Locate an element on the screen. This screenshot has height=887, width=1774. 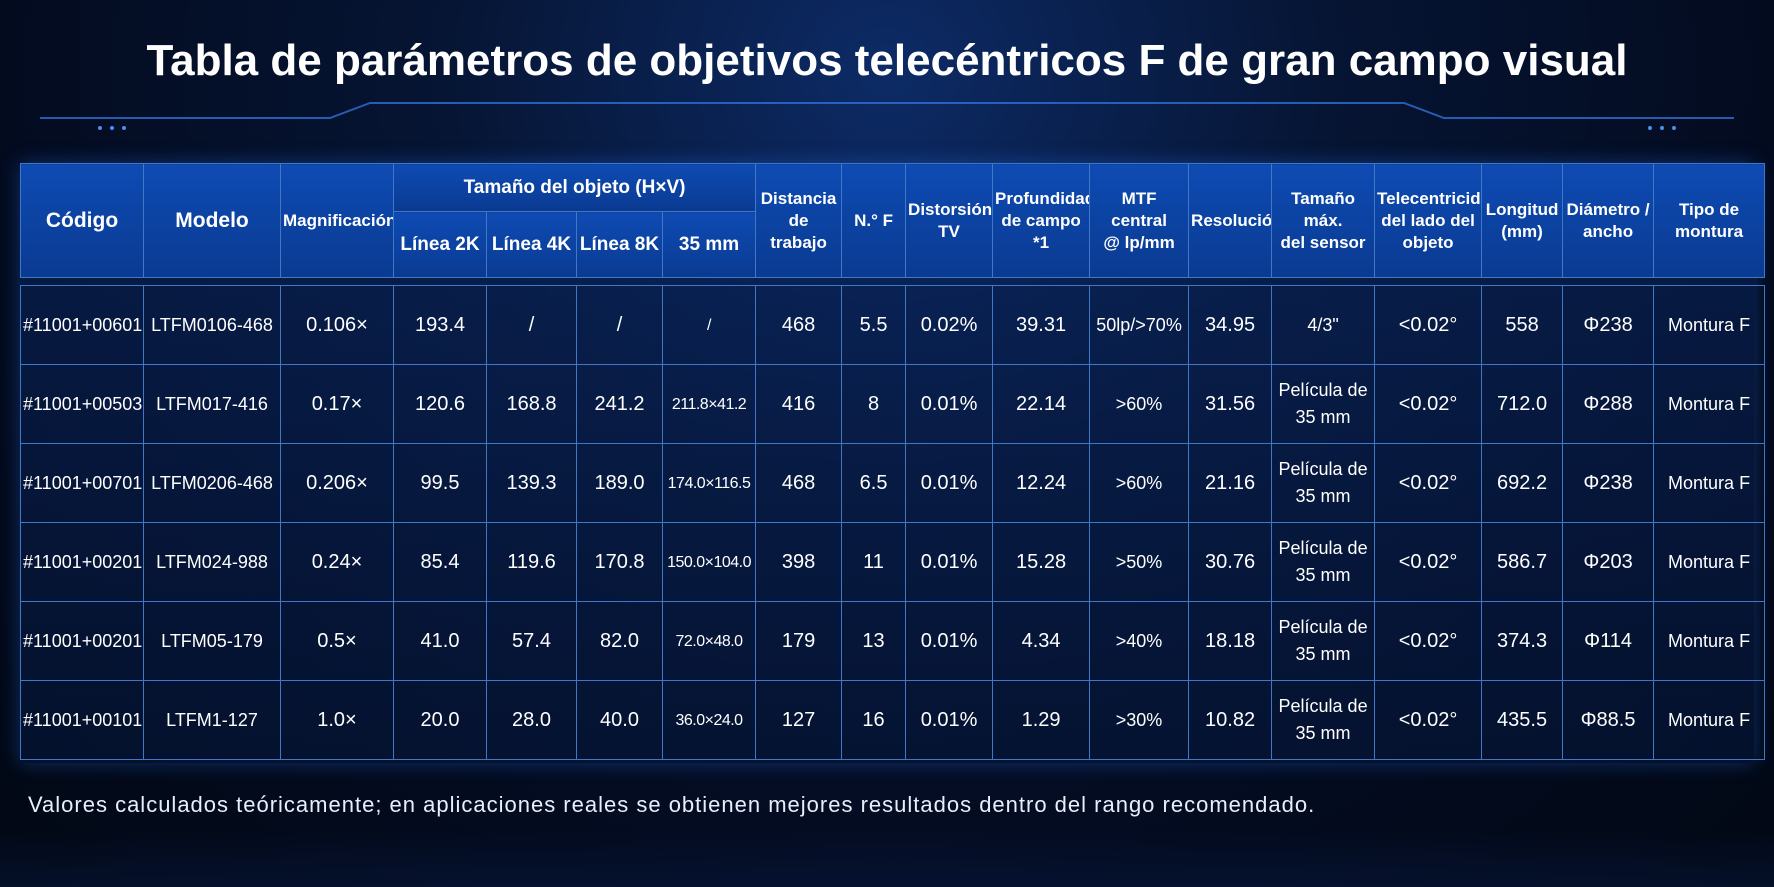
header-tamano-objeto: Tamaño del objeto (H×V) is located at coordinates (574, 187).